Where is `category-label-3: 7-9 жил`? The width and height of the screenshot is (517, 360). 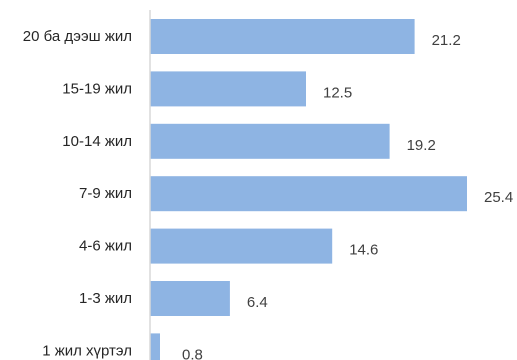
category-label-3: 7-9 жил is located at coordinates (105, 193).